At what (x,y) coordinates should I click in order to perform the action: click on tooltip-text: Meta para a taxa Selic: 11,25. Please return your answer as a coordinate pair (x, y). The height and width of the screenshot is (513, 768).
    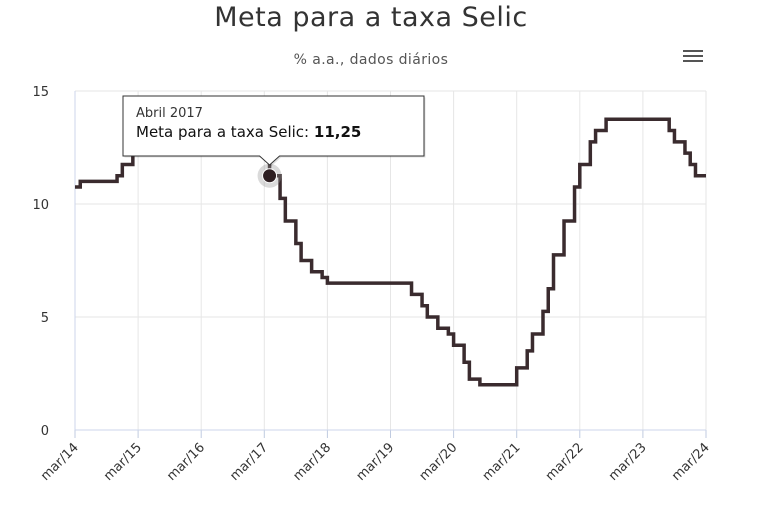
    Looking at the image, I should click on (248, 132).